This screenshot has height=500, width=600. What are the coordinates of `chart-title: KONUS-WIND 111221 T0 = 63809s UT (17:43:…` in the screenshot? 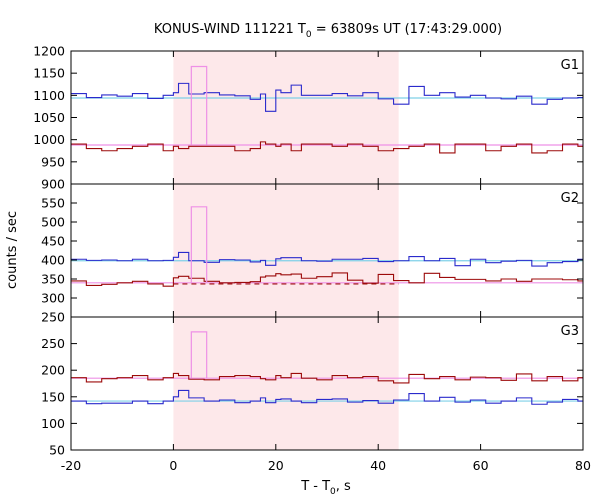 It's located at (328, 31).